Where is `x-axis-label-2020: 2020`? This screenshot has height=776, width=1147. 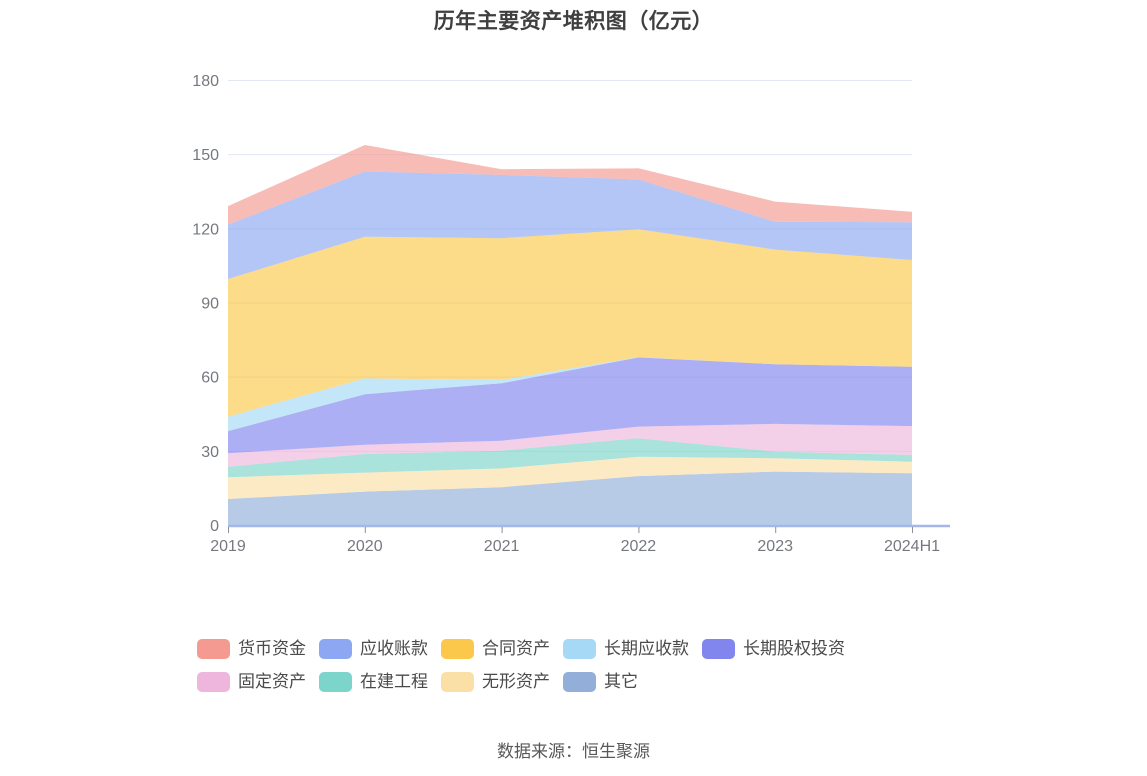
x-axis-label-2020: 2020 is located at coordinates (365, 546).